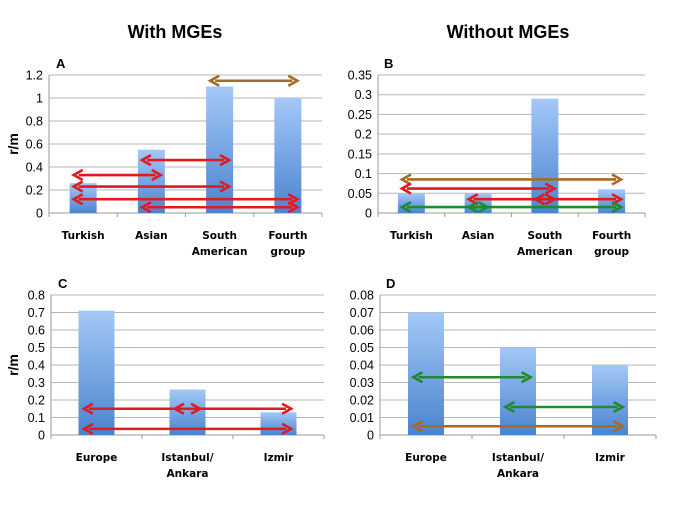  I want to click on y-tick-label: 1.2, so click(34, 76).